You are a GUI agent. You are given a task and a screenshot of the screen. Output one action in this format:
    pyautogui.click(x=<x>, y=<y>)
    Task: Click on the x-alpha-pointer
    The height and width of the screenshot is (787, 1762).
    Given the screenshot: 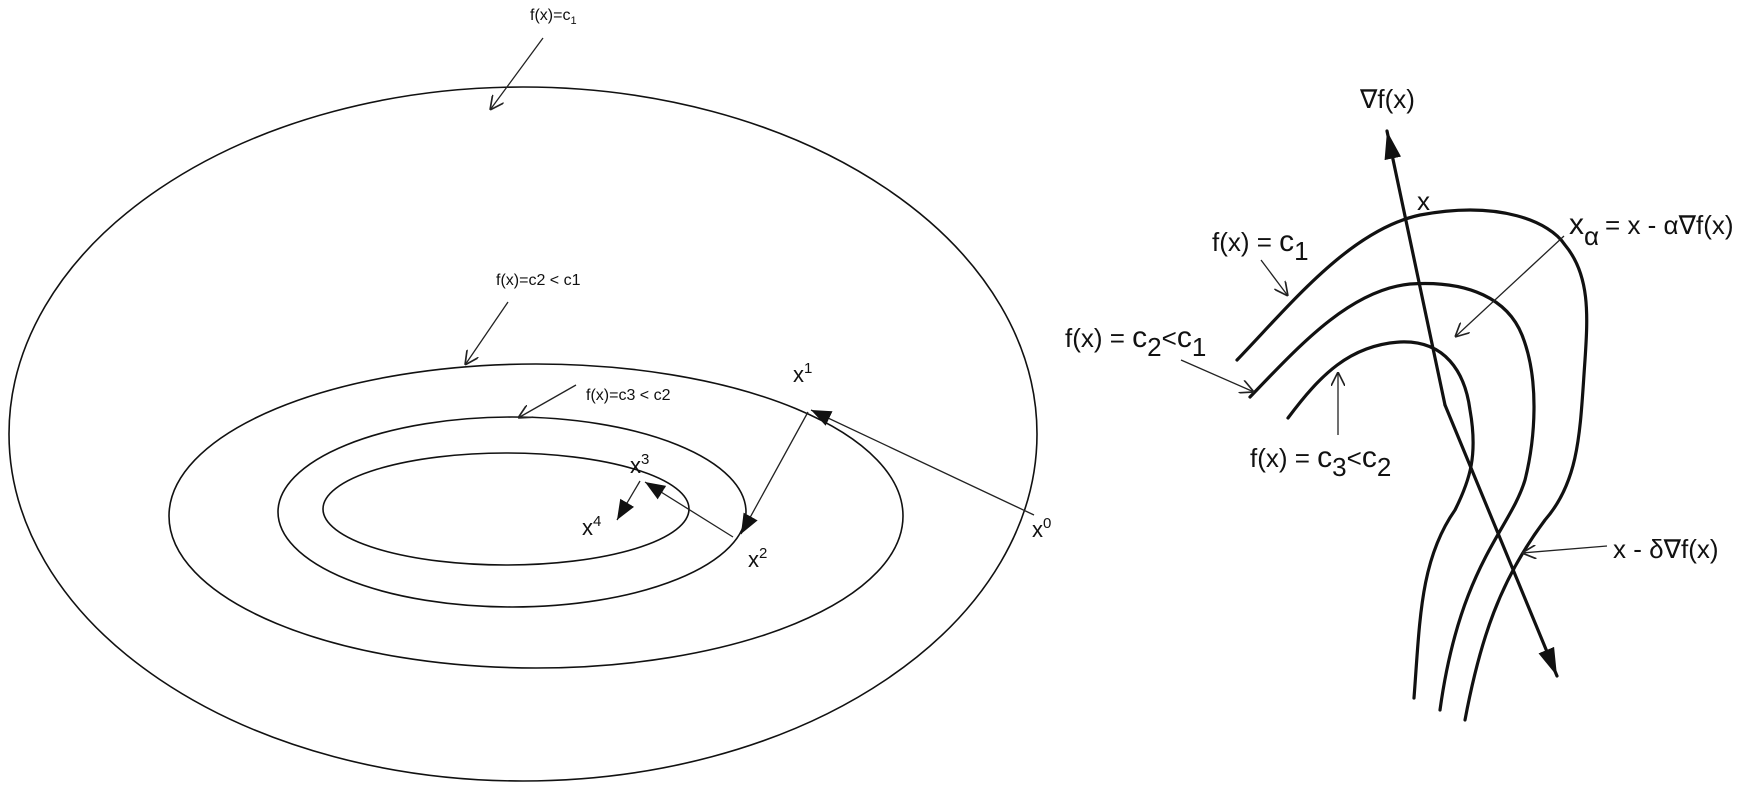 What is the action you would take?
    pyautogui.click(x=1510, y=286)
    